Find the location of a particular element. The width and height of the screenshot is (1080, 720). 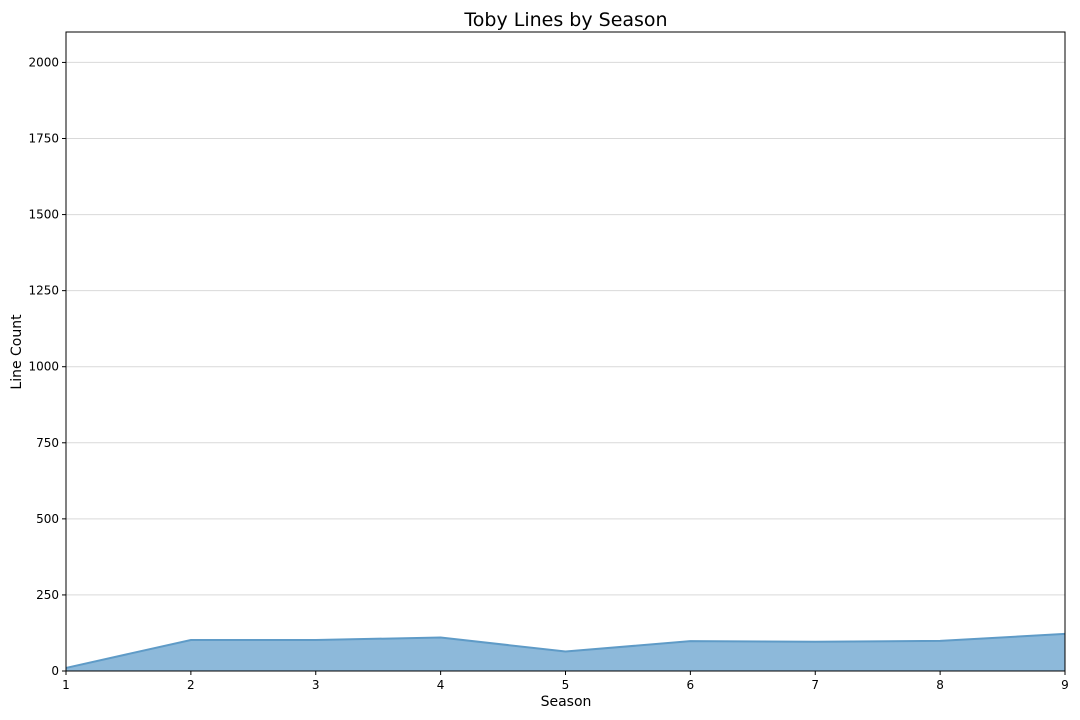

series-area is located at coordinates (565, 651).